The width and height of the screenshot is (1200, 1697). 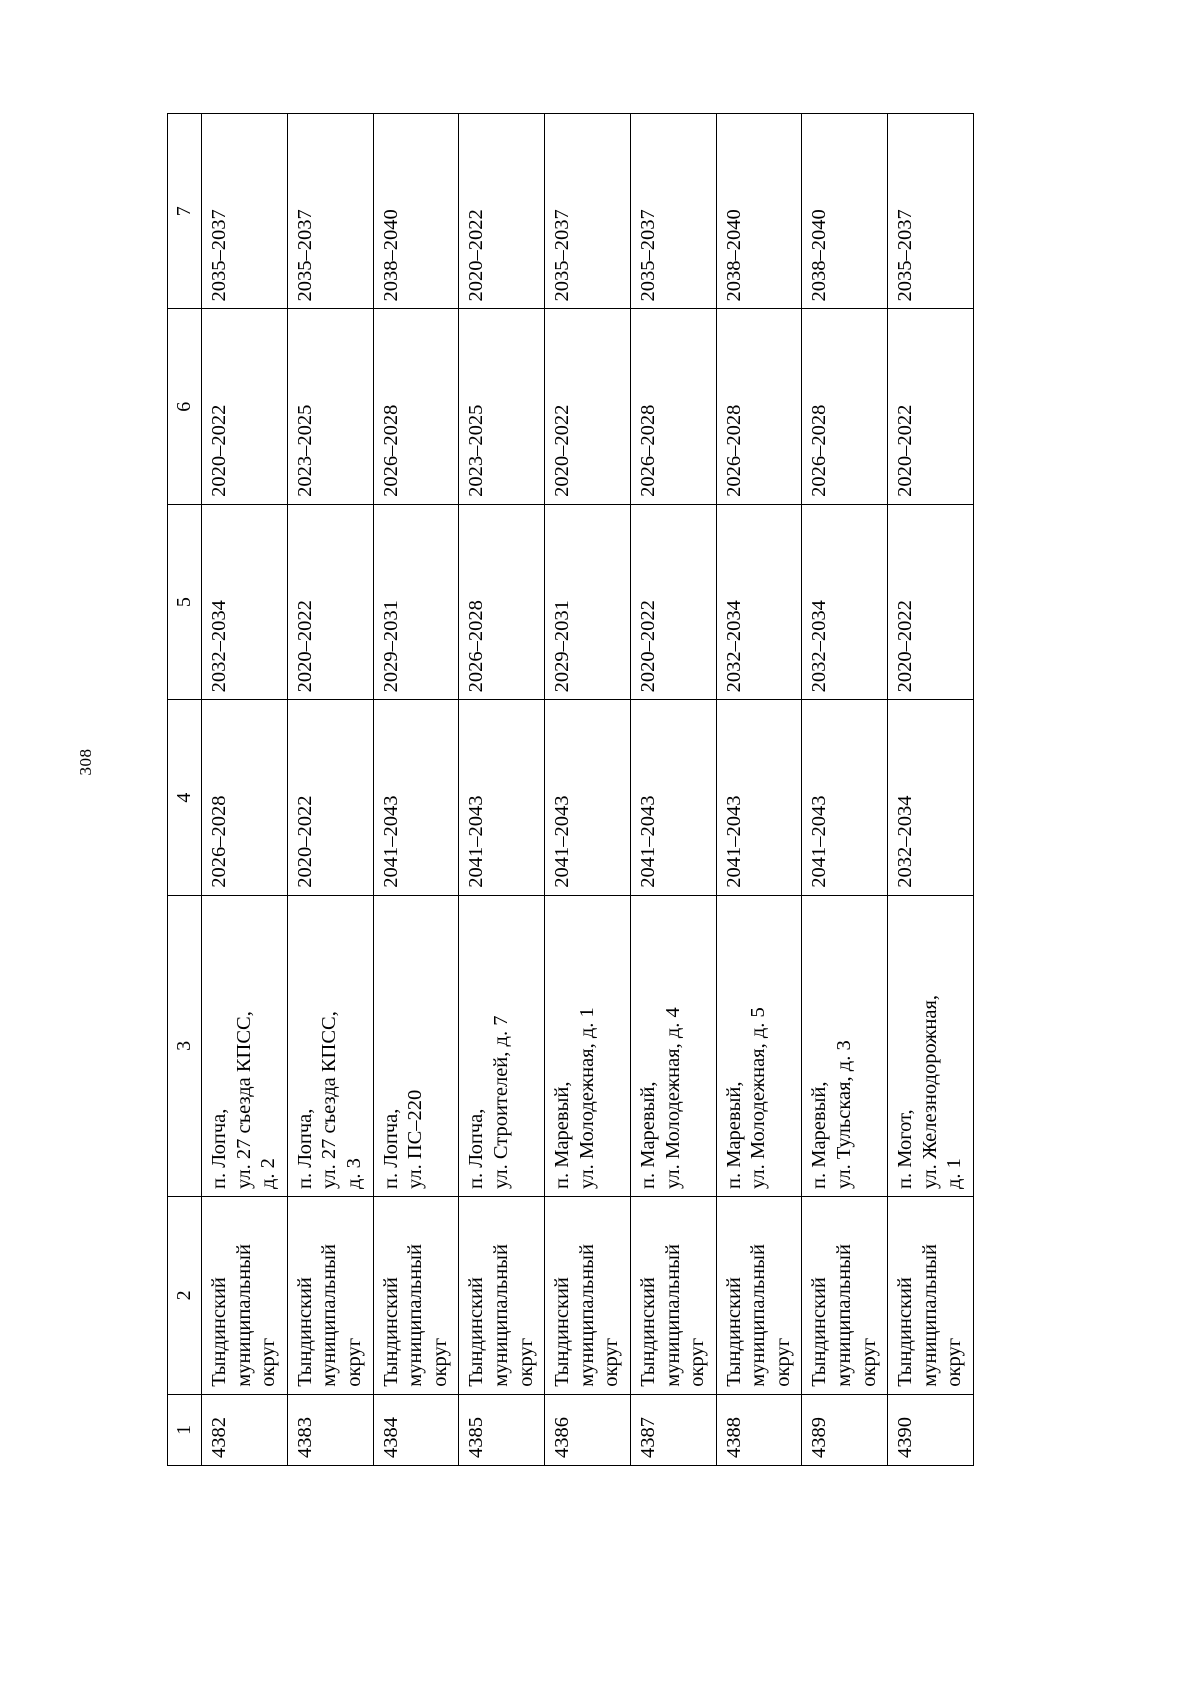 I want to click on column-header-7: 7, so click(x=184, y=211).